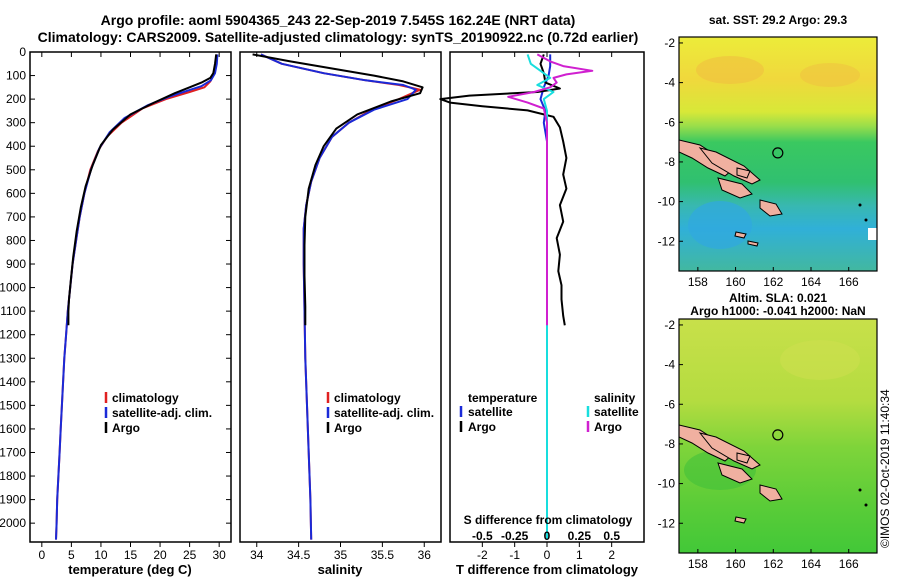 Image resolution: width=900 pixels, height=580 pixels. What do you see at coordinates (670, 424) in the screenshot?
I see `sla-y-ticks: -2 -4 -6 -8 -10 -12` at bounding box center [670, 424].